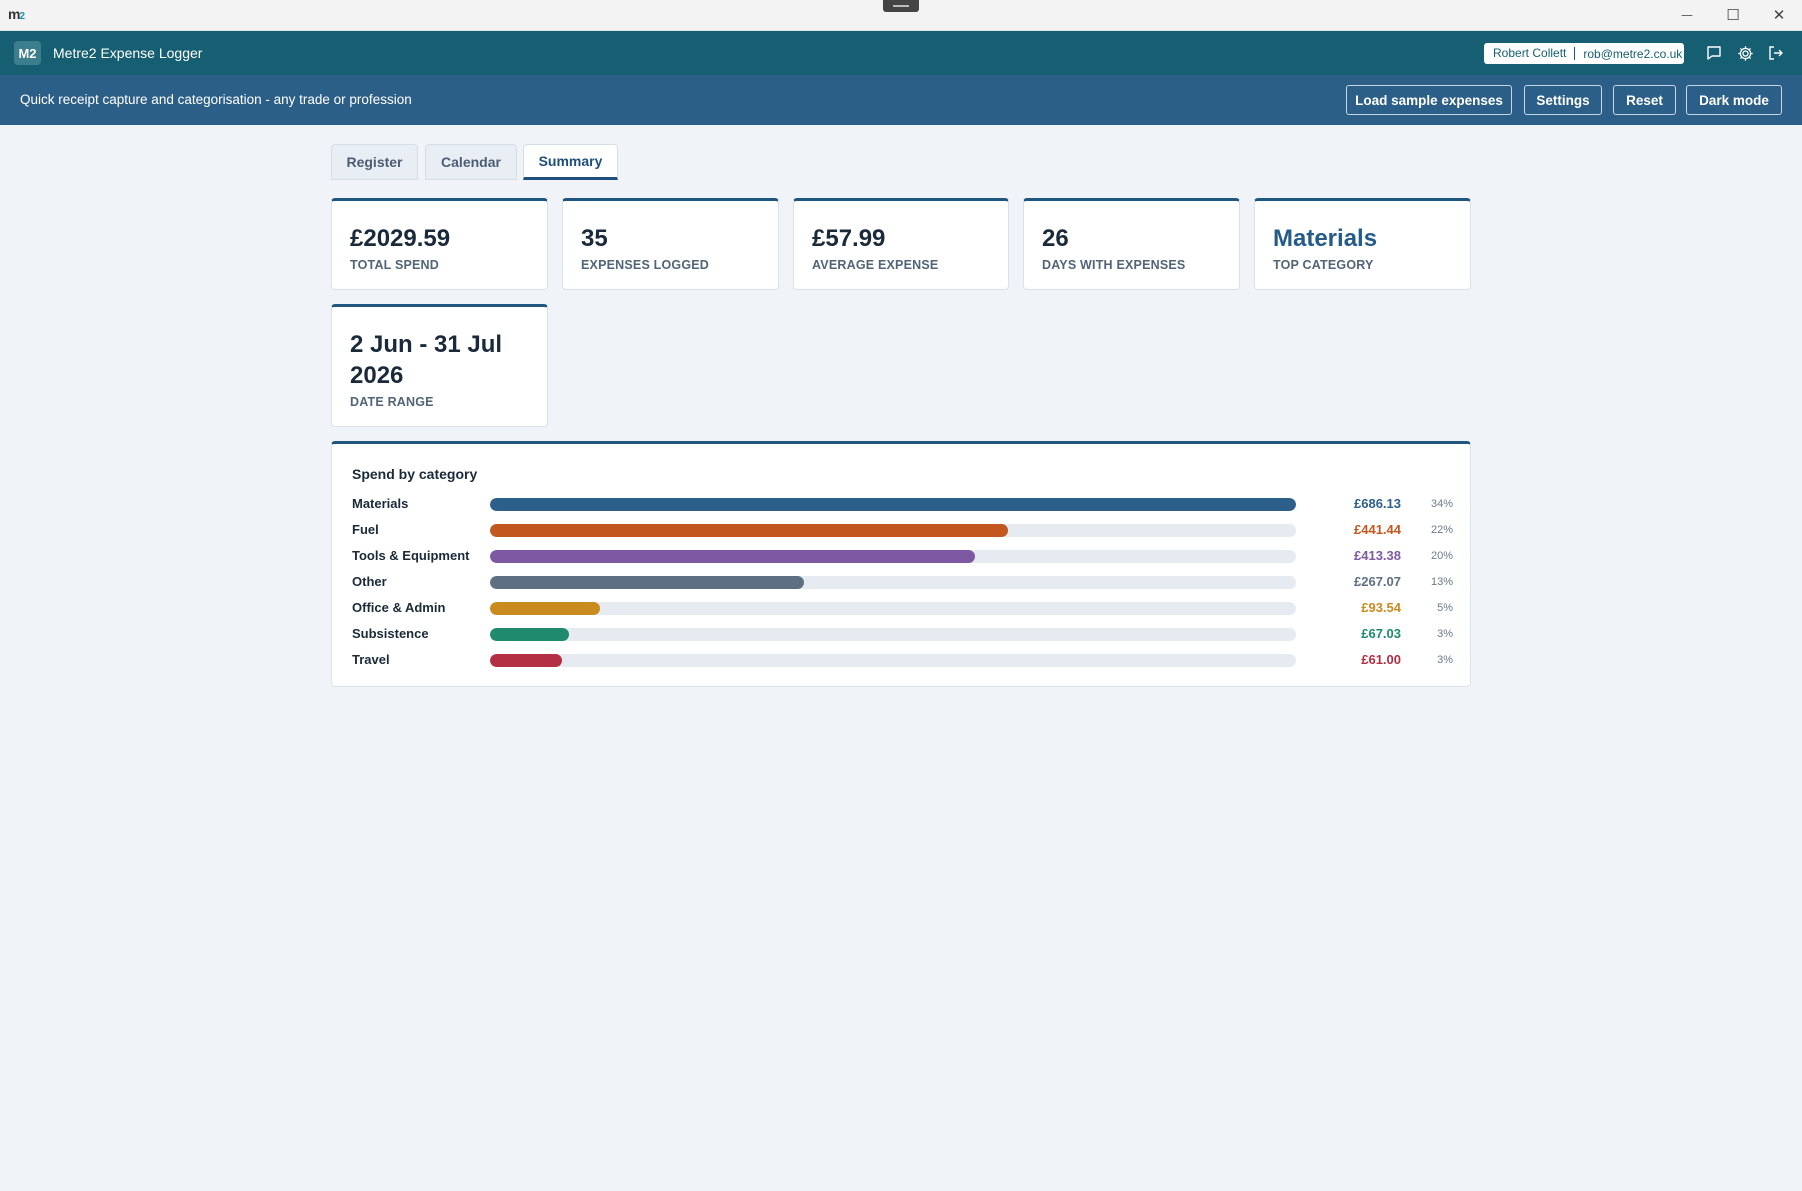 The image size is (1802, 1191). Describe the element at coordinates (1633, 53) in the screenshot. I see `user-email: rob@metre2.co.uk` at that location.